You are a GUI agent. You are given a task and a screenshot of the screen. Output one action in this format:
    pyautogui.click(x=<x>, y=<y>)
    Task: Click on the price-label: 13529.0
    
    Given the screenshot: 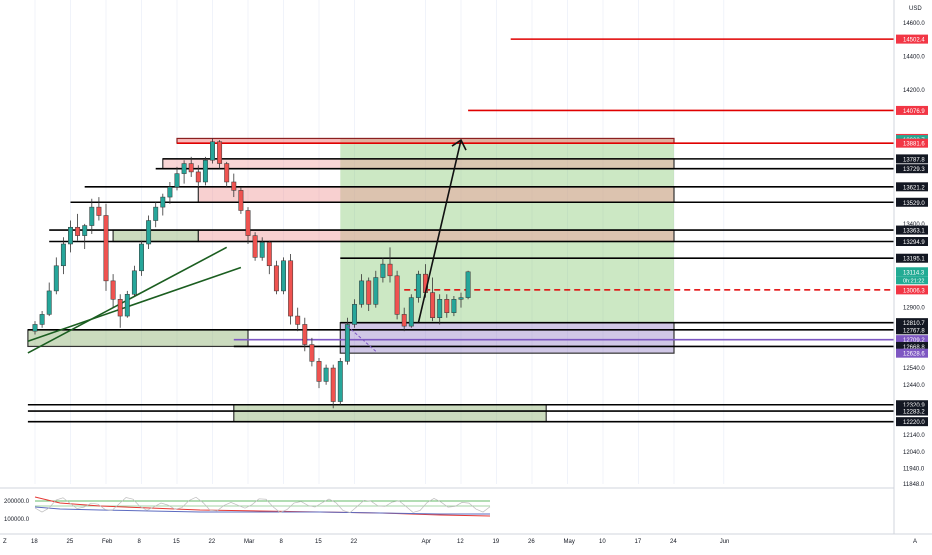 What is the action you would take?
    pyautogui.click(x=914, y=204)
    